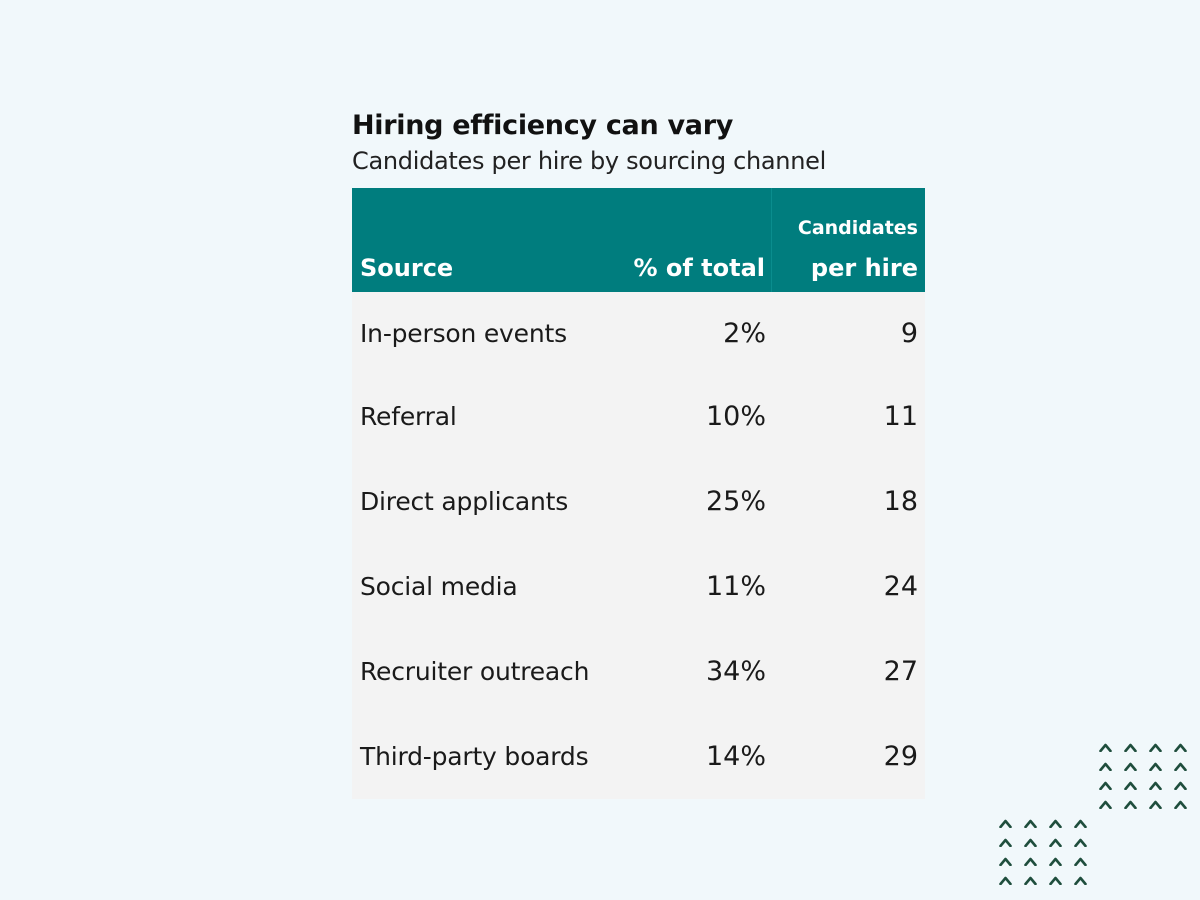 This screenshot has height=900, width=1200. What do you see at coordinates (900, 586) in the screenshot?
I see `cell-cph: 24` at bounding box center [900, 586].